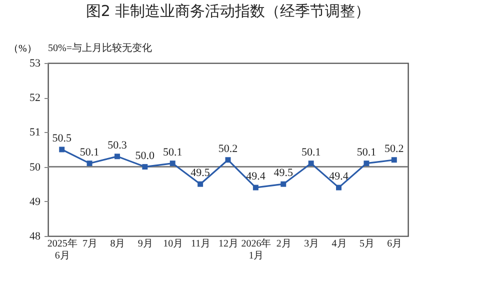 The height and width of the screenshot is (281, 500). What do you see at coordinates (90, 244) in the screenshot?
I see `x-tick-label: 7月` at bounding box center [90, 244].